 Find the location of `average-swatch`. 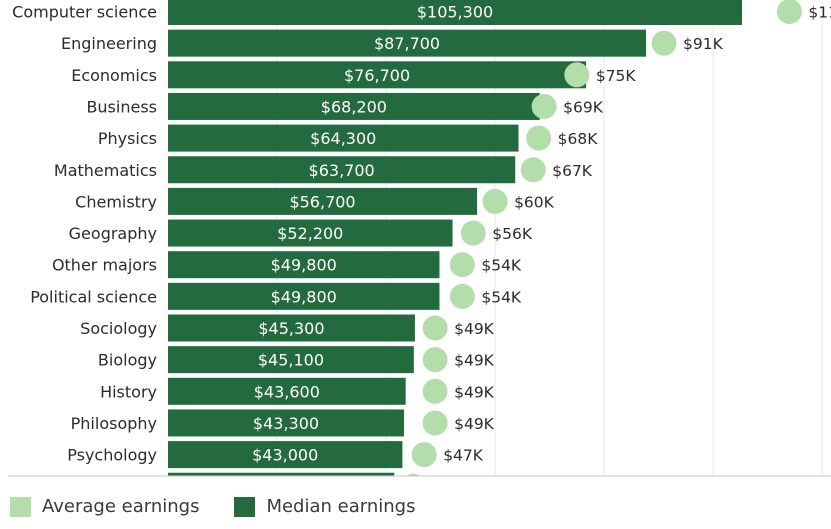

average-swatch is located at coordinates (20, 506).